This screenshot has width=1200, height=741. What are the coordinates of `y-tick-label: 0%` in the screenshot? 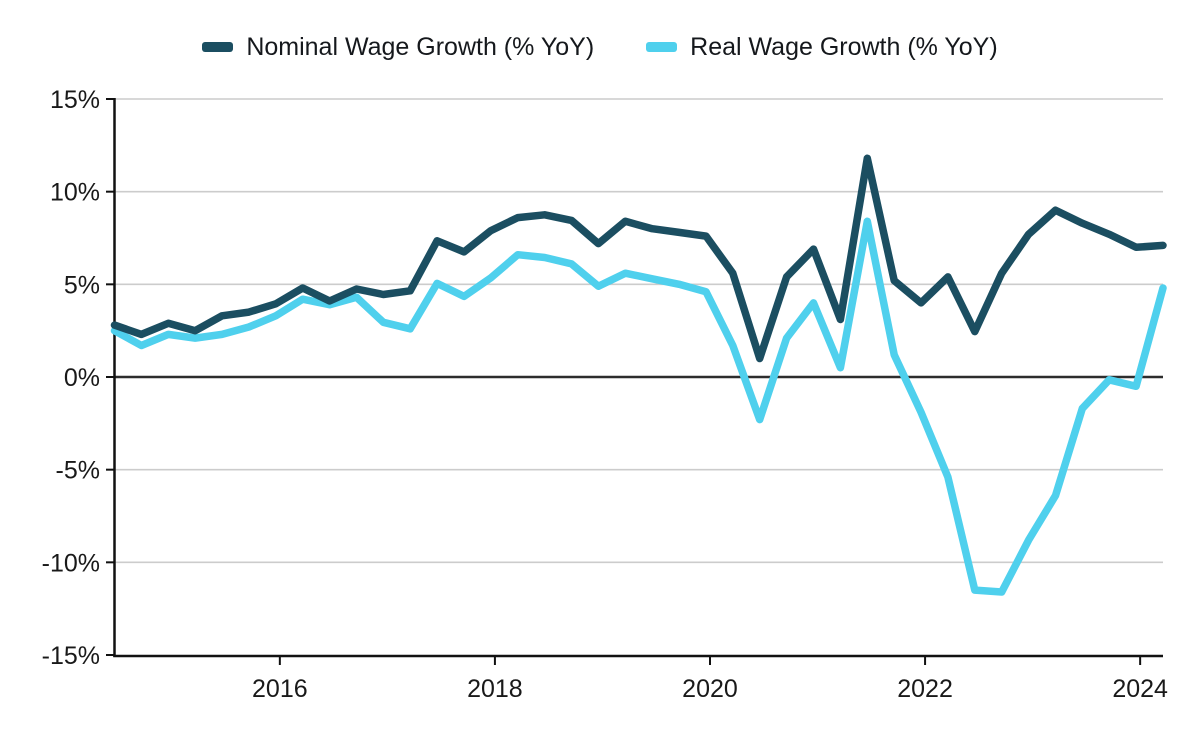 It's located at (82, 378).